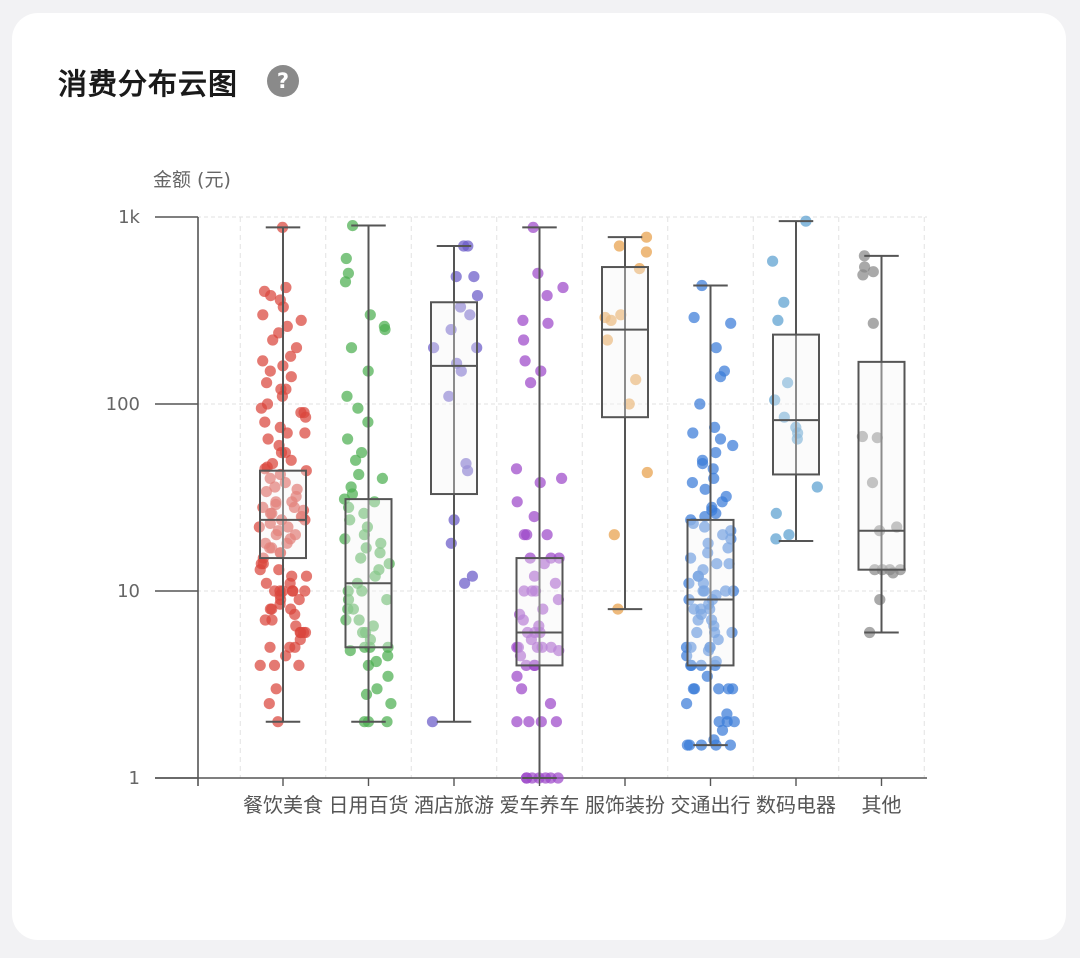 The image size is (1080, 958). What do you see at coordinates (123, 404) in the screenshot?
I see `y-tick-label: 100` at bounding box center [123, 404].